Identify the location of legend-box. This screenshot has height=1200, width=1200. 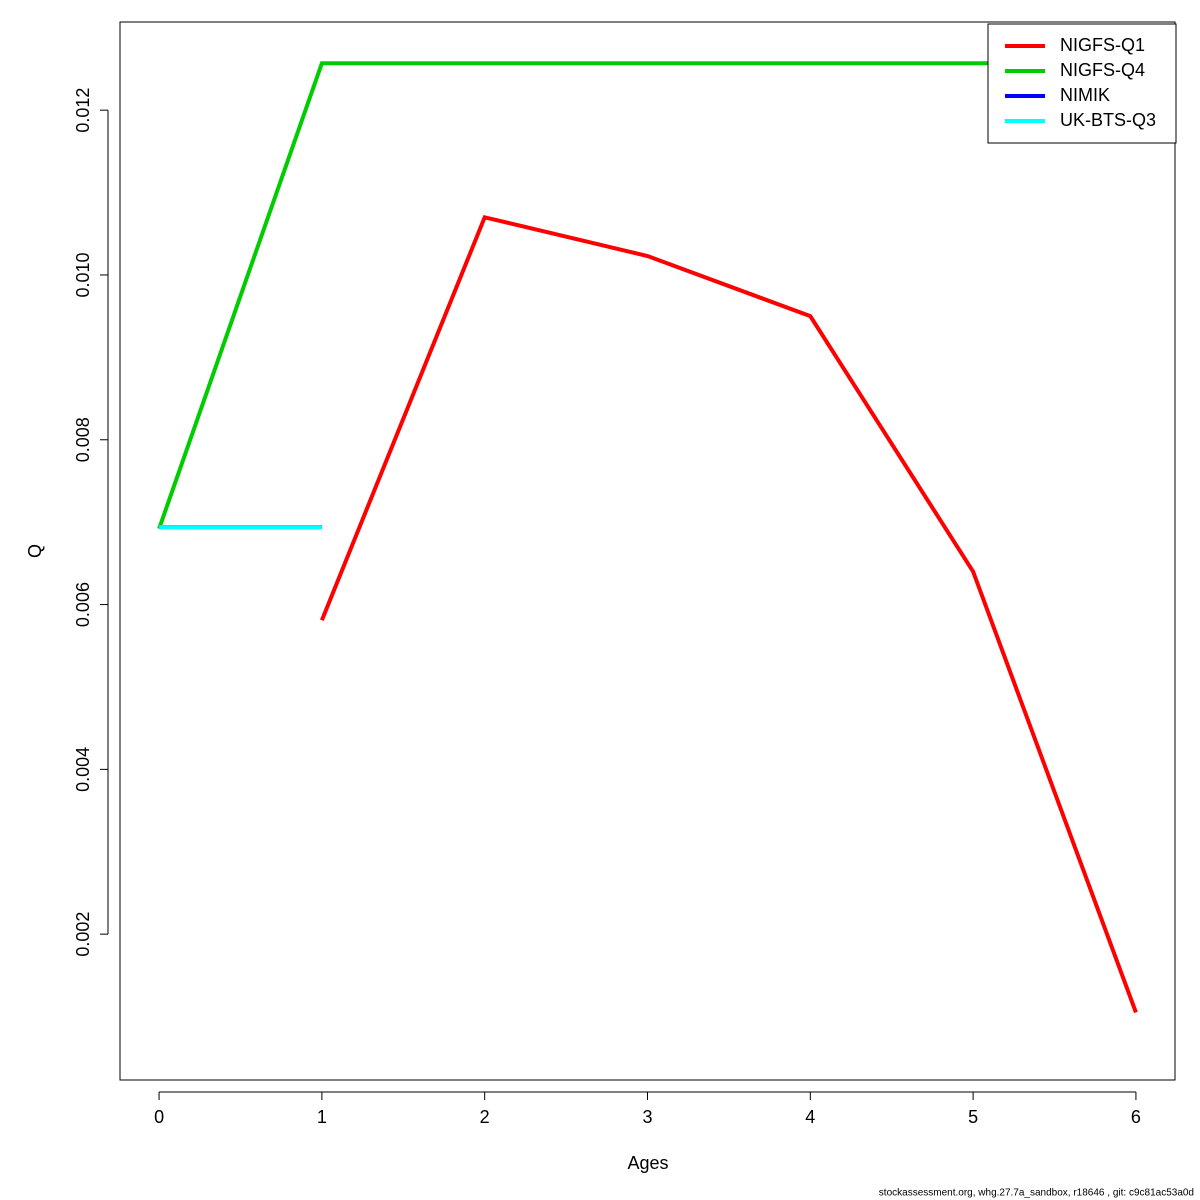
(1082, 83).